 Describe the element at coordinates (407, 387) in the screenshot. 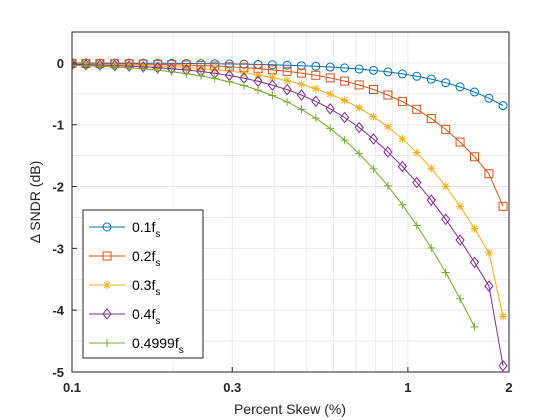

I see `x-tick-label: 1` at that location.